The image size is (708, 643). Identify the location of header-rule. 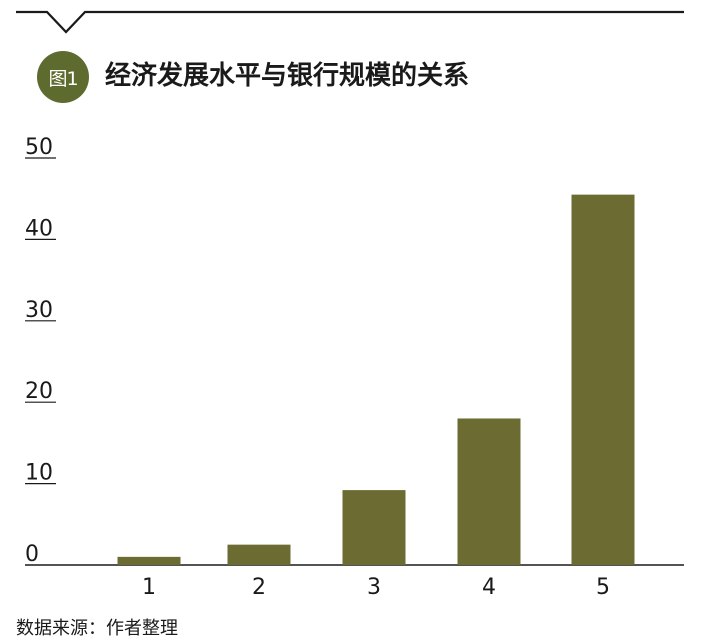
(350, 22).